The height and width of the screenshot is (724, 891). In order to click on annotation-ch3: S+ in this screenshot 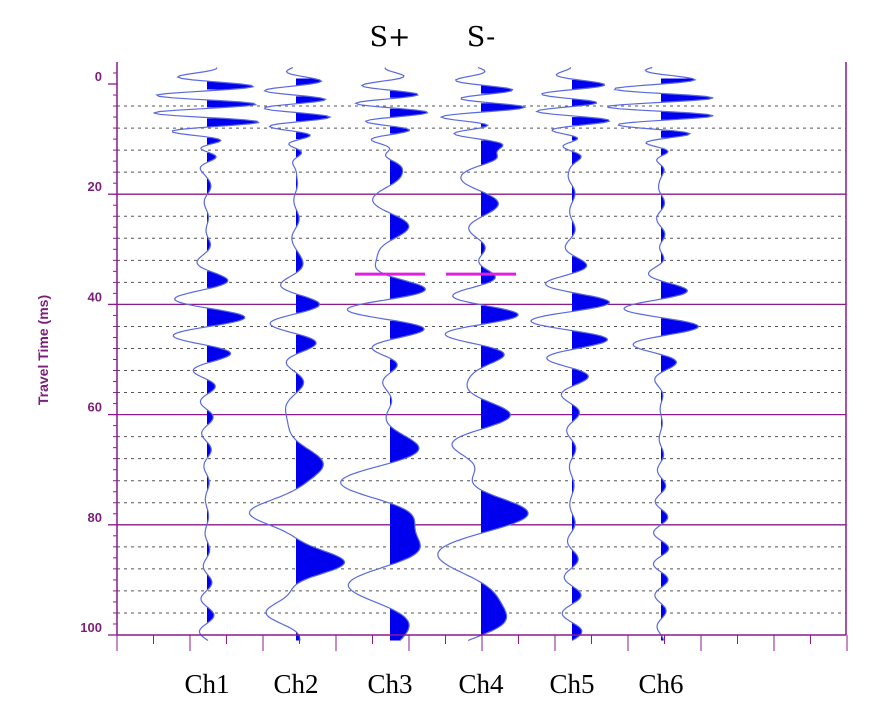, I will do `click(389, 37)`.